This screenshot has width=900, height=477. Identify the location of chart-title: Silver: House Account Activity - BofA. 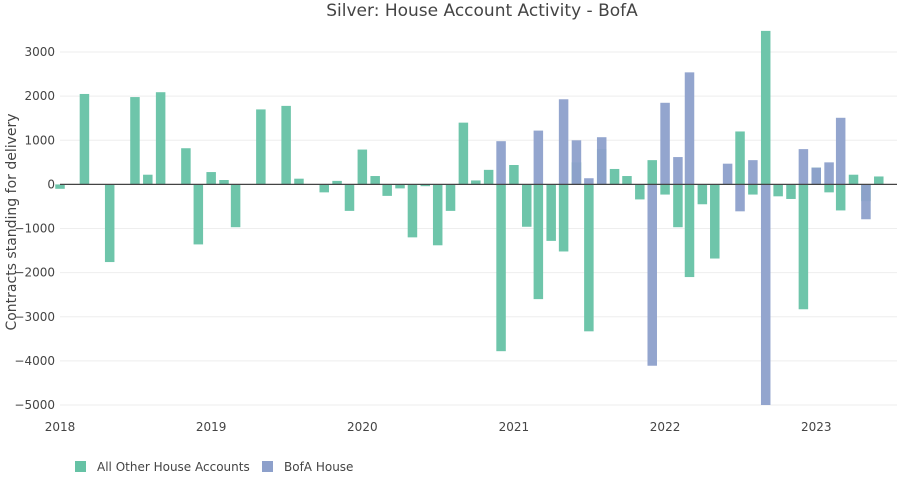
(482, 11).